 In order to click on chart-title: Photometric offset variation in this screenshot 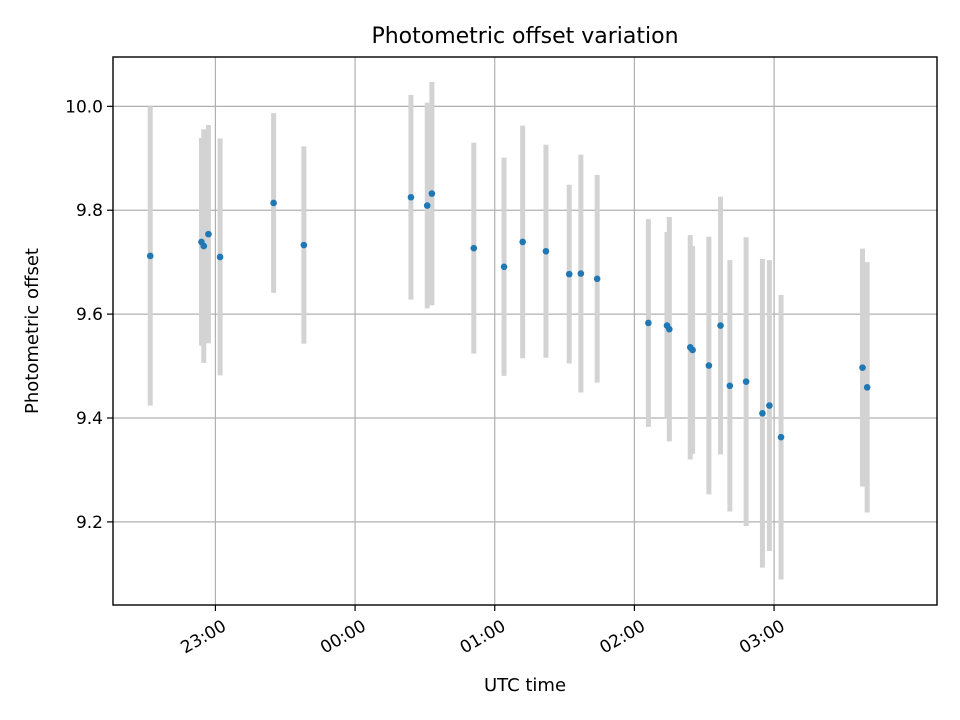, I will do `click(524, 36)`.